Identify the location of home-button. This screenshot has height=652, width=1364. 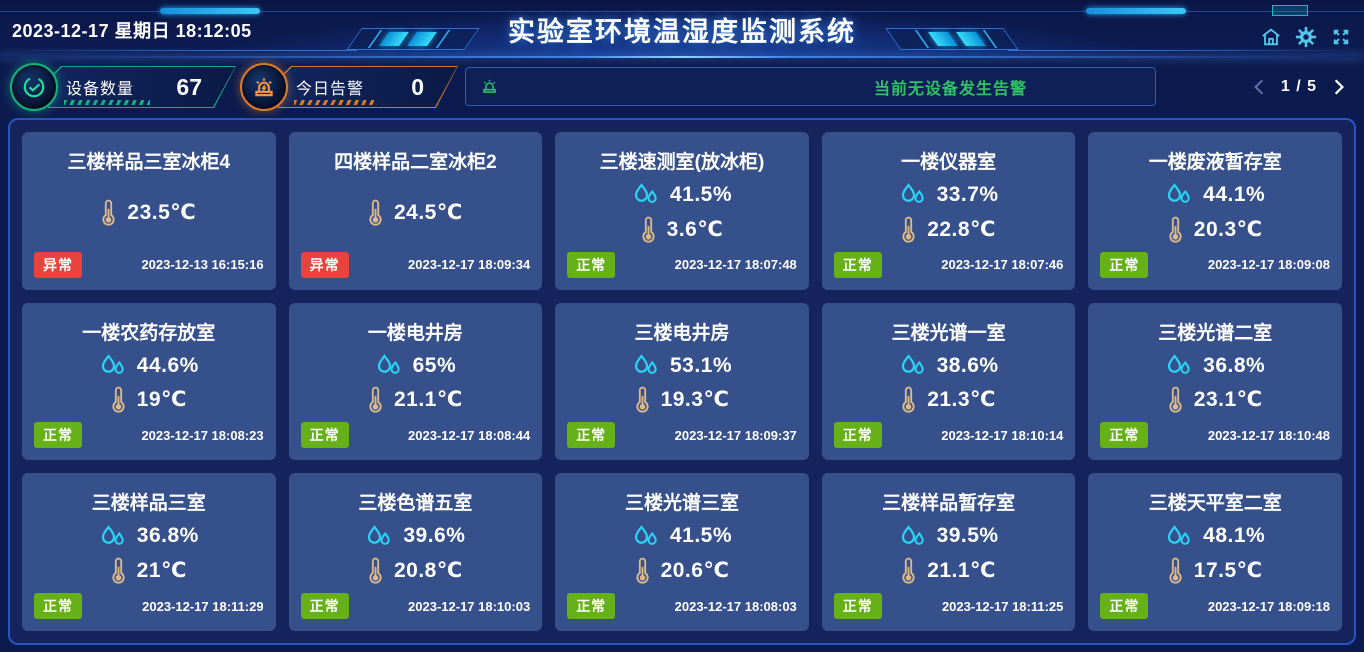
(1271, 37).